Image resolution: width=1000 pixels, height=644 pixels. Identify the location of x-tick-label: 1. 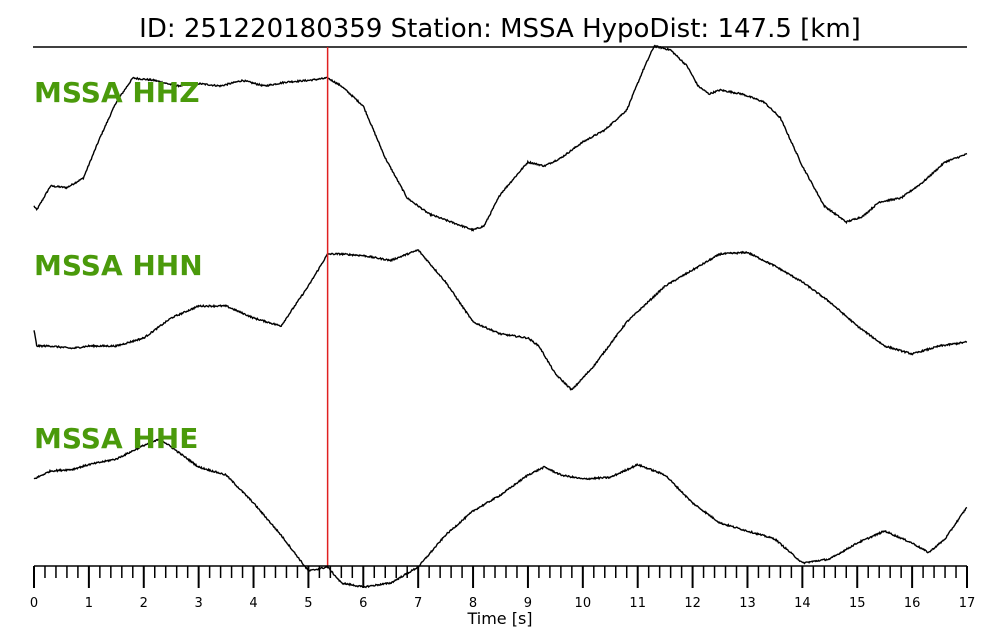
(89, 603).